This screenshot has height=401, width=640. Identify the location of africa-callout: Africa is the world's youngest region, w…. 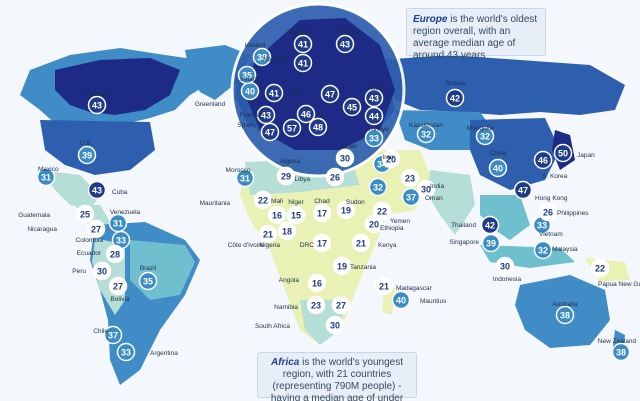
(337, 376).